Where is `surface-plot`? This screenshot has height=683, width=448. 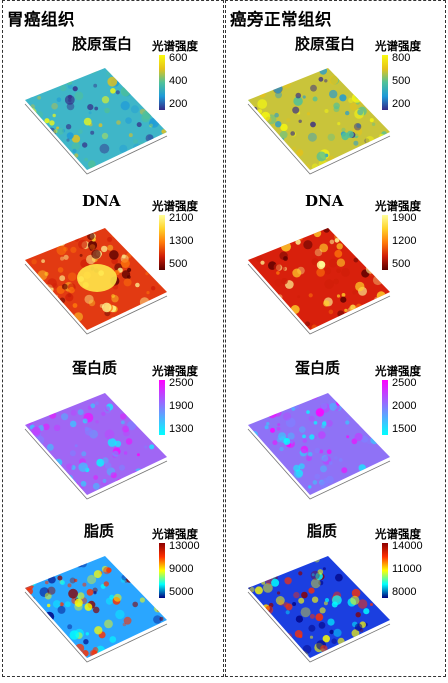 surface-plot is located at coordinates (319, 605).